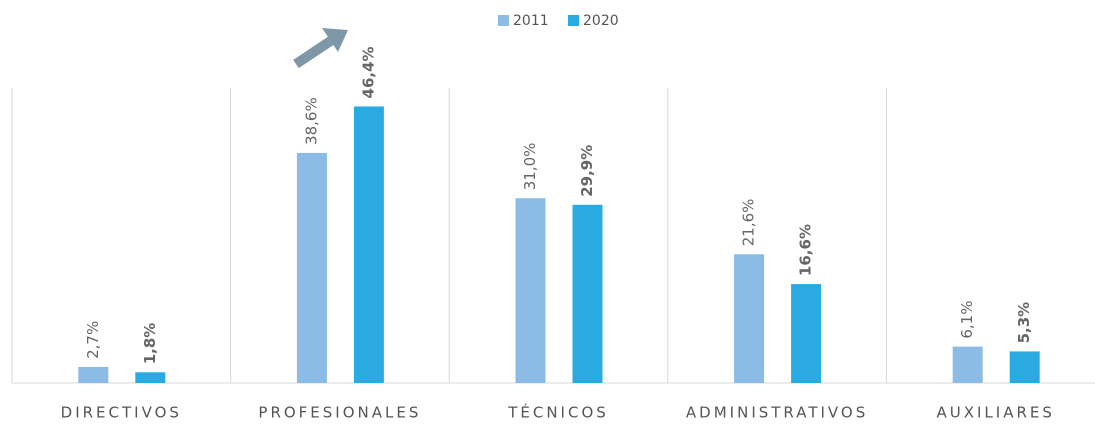 The image size is (1095, 424). What do you see at coordinates (601, 21) in the screenshot?
I see `legend-label: 2020` at bounding box center [601, 21].